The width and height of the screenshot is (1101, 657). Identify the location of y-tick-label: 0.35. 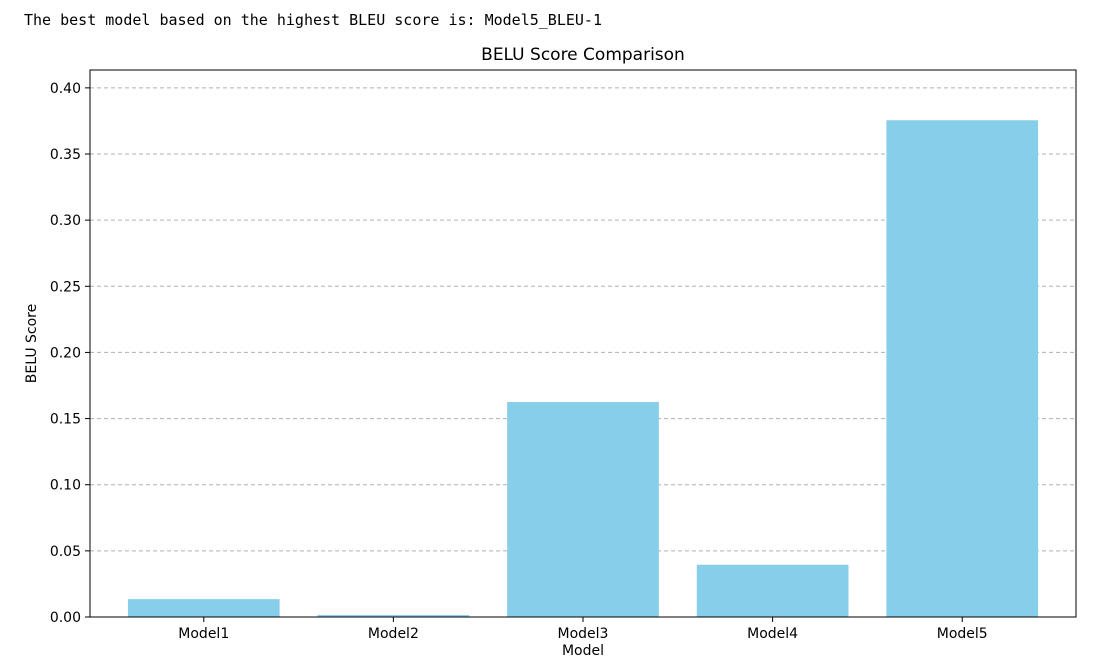
(65, 155).